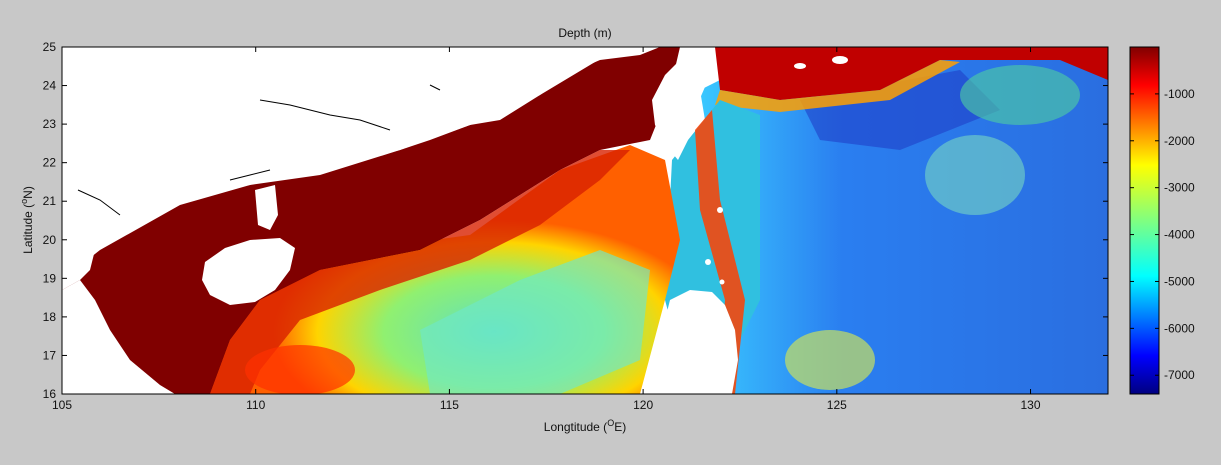 This screenshot has width=1221, height=465. Describe the element at coordinates (699, 342) in the screenshot. I see `land-luzon` at that location.